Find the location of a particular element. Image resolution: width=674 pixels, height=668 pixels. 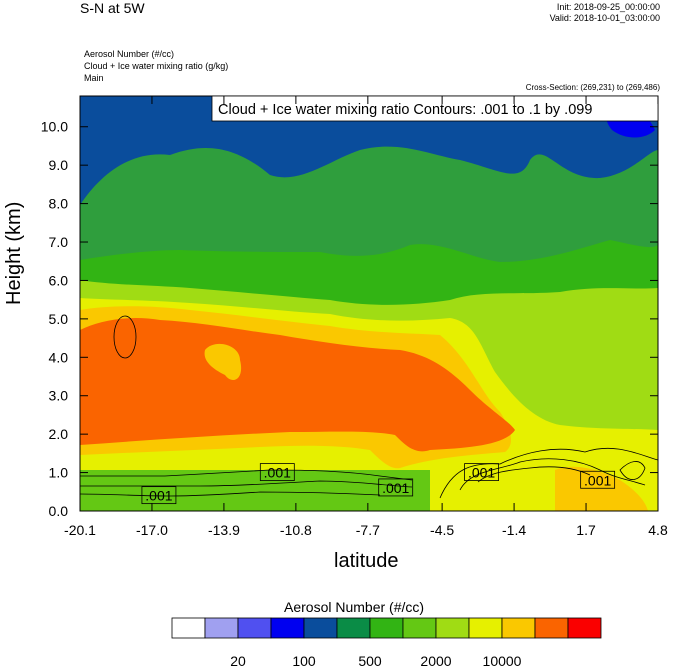

y-tick-label: 0.0 is located at coordinates (59, 511).